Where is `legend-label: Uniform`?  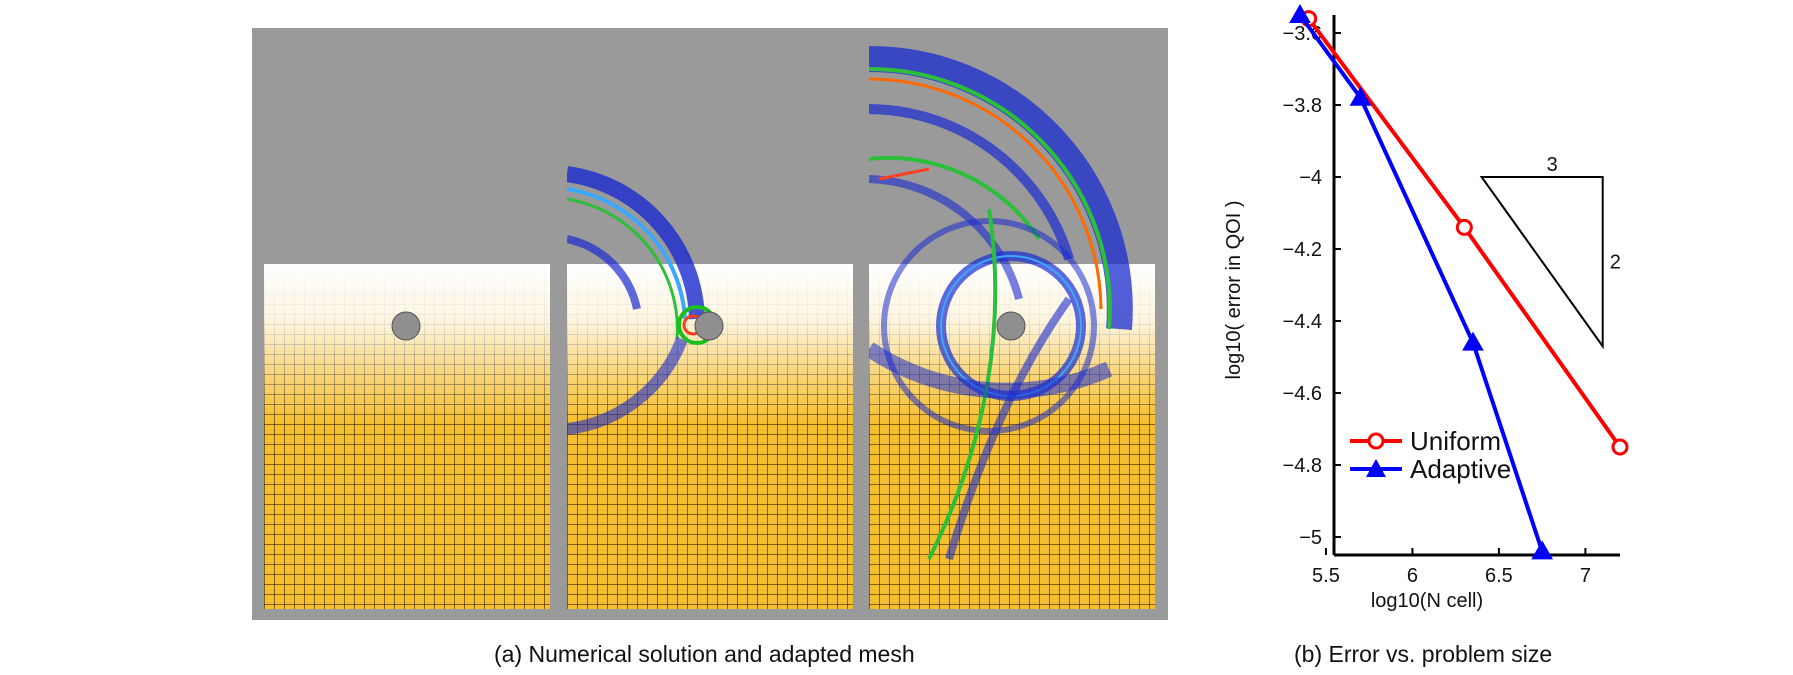
legend-label: Uniform is located at coordinates (1455, 441).